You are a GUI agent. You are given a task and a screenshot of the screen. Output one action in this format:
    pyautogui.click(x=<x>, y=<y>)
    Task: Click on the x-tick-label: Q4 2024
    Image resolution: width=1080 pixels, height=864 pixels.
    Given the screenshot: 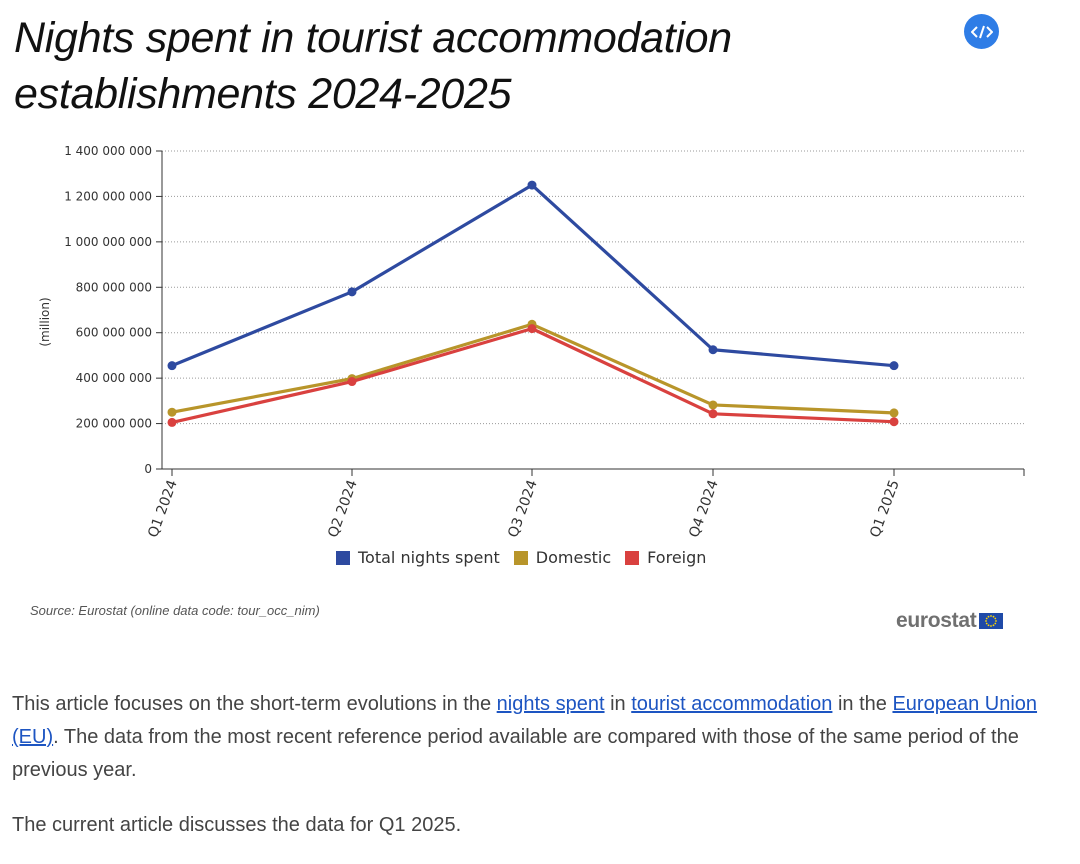 What is the action you would take?
    pyautogui.click(x=704, y=509)
    